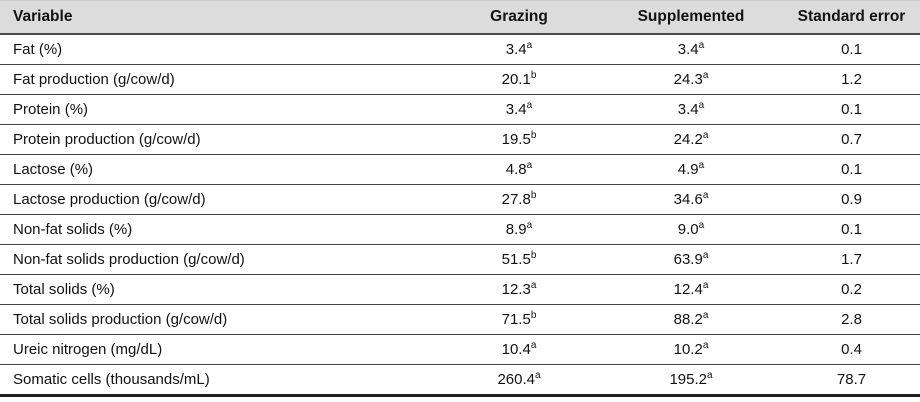 Image resolution: width=920 pixels, height=402 pixels. I want to click on grazing-cell: 4.8a, so click(519, 169).